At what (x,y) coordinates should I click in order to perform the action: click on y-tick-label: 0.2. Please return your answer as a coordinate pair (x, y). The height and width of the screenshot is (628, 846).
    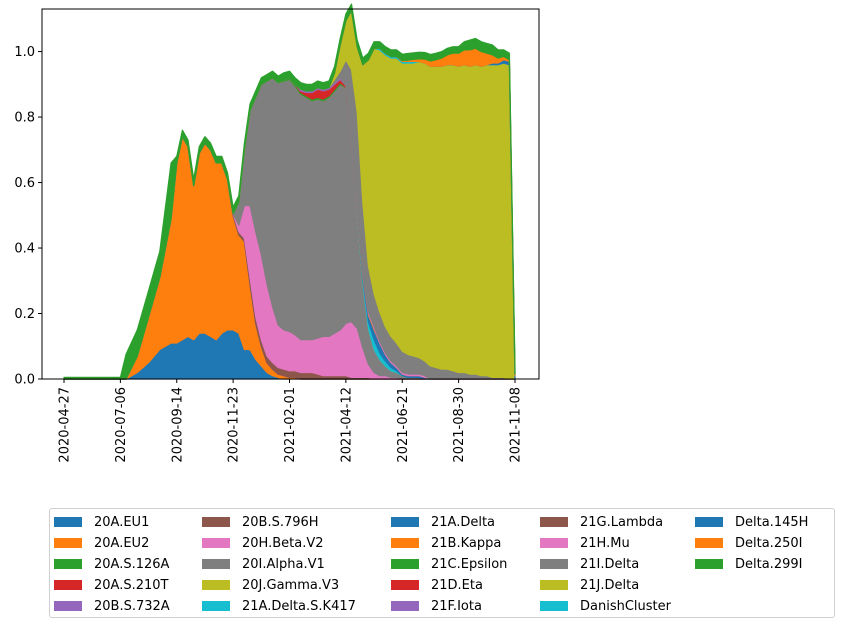
    Looking at the image, I should click on (24, 314).